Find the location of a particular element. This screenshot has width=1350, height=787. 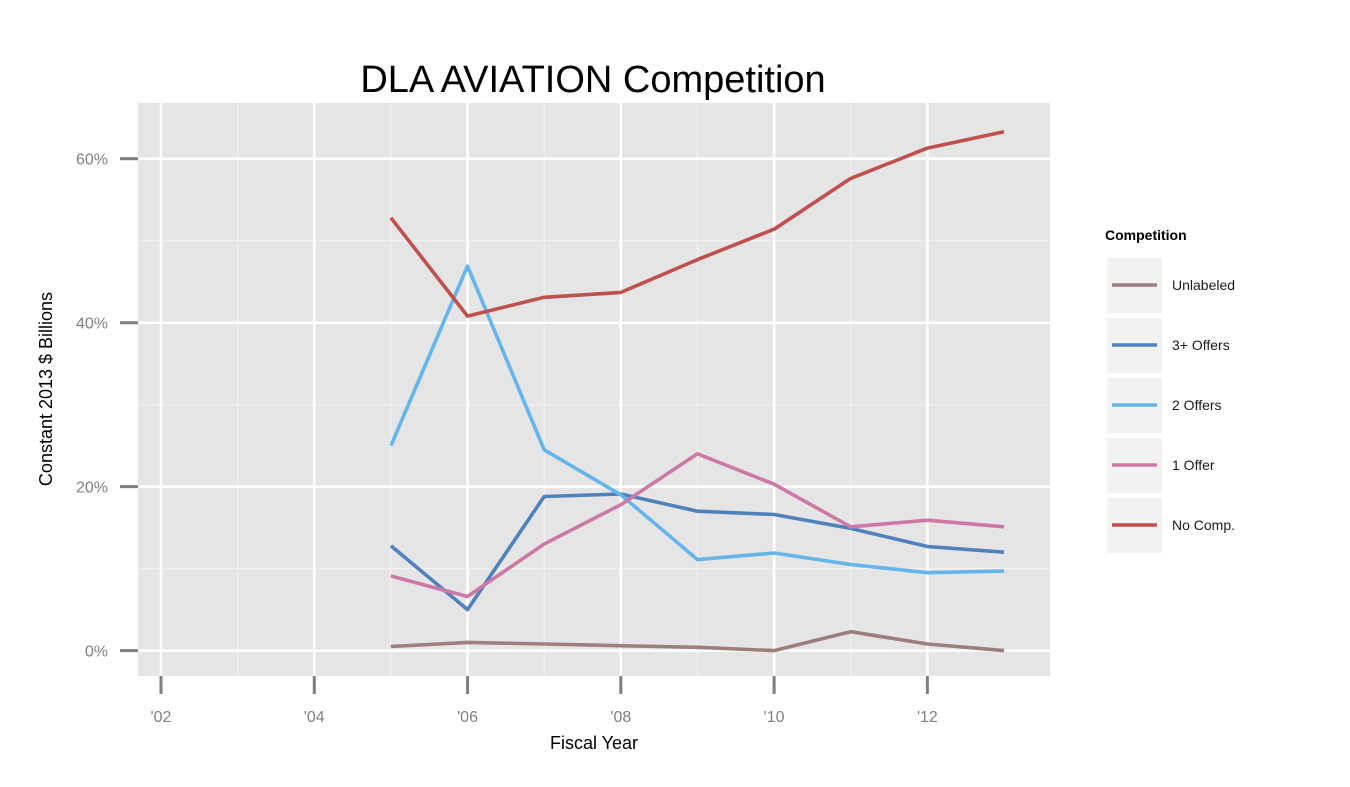

x-tick-label: '08 is located at coordinates (620, 717).